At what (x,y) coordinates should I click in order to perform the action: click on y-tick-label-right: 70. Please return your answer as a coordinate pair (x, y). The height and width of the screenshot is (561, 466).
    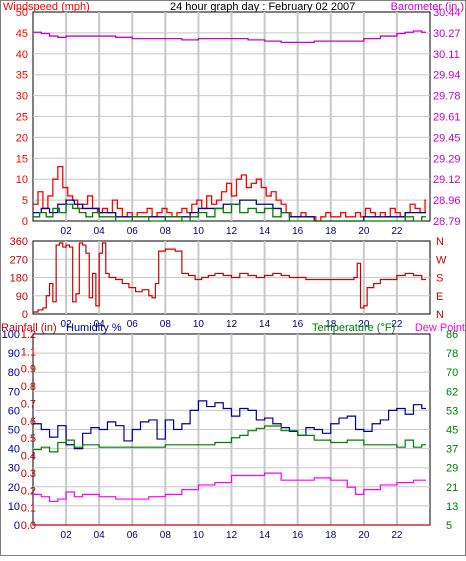
    Looking at the image, I should click on (452, 373).